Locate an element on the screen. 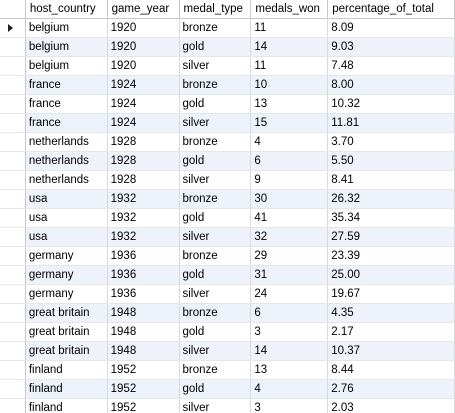 This screenshot has height=413, width=455. column-header-medal-type: medal_type is located at coordinates (215, 9).